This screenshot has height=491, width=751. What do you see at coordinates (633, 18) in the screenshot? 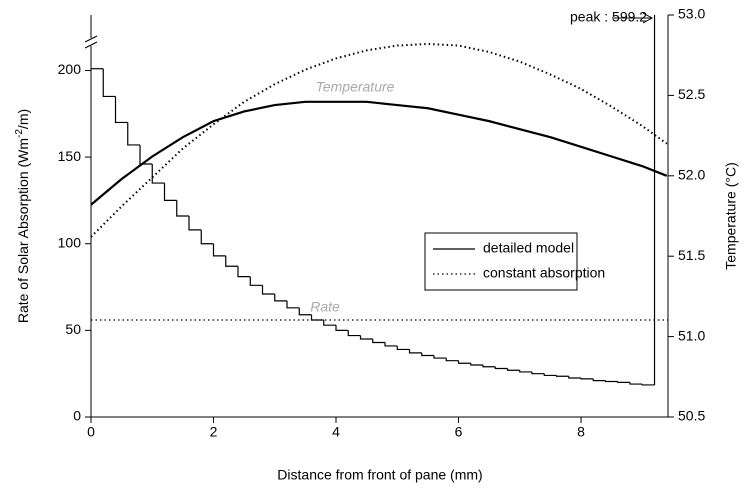
I see `peak-arrow` at bounding box center [633, 18].